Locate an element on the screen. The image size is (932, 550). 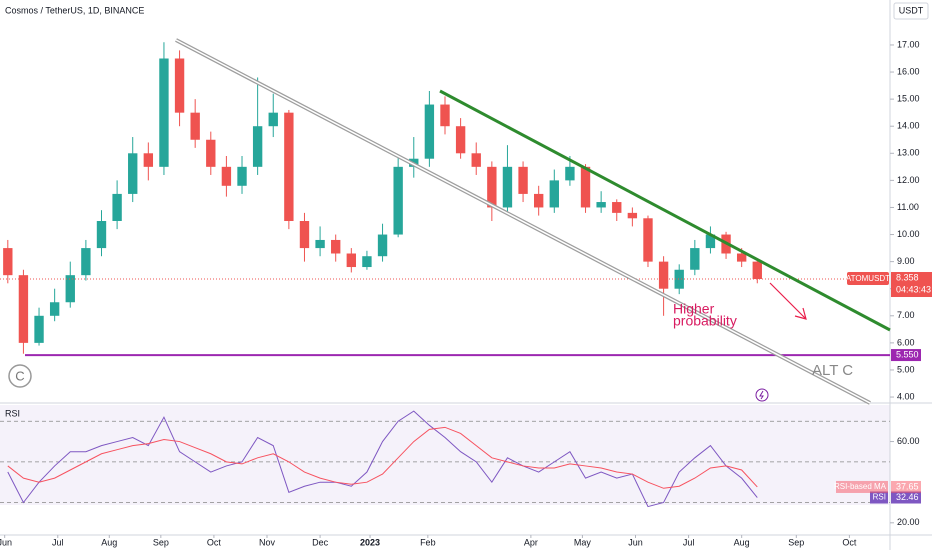
annotation: probability is located at coordinates (705, 321).